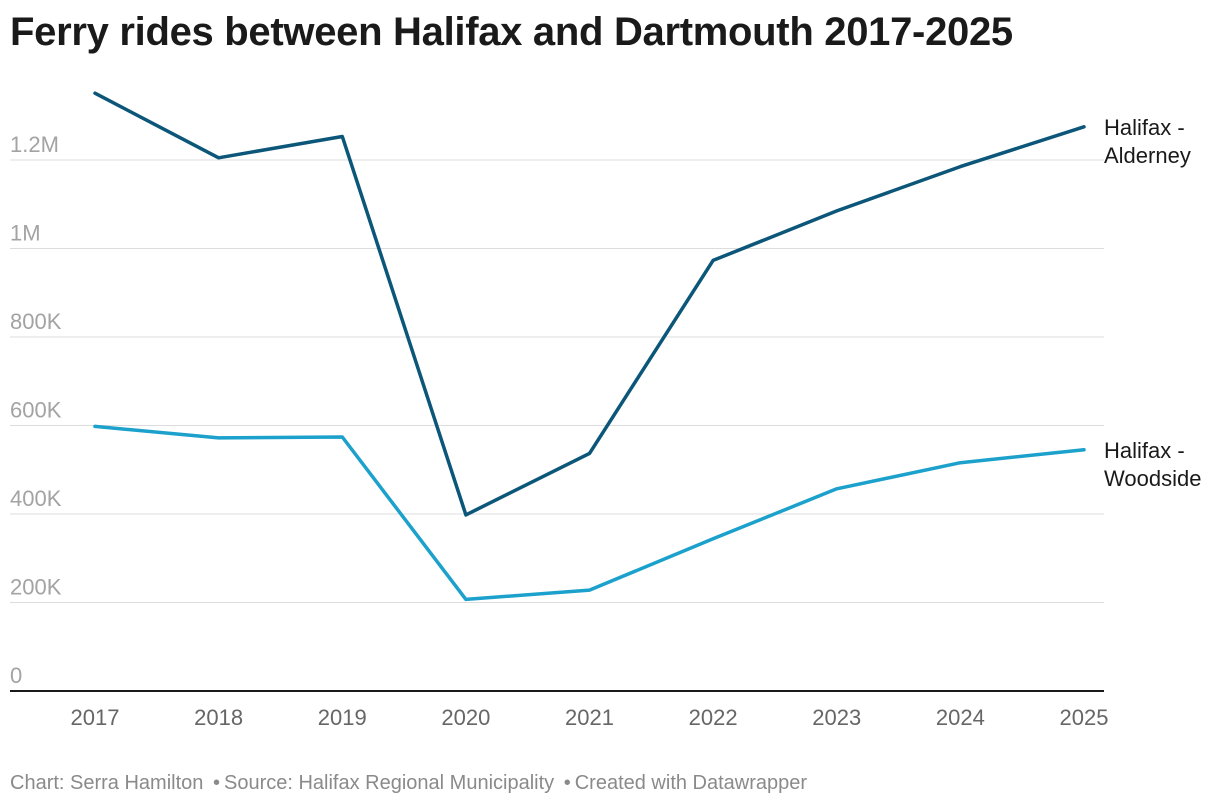 The height and width of the screenshot is (808, 1220). I want to click on y-tick-label: 1M, so click(25, 233).